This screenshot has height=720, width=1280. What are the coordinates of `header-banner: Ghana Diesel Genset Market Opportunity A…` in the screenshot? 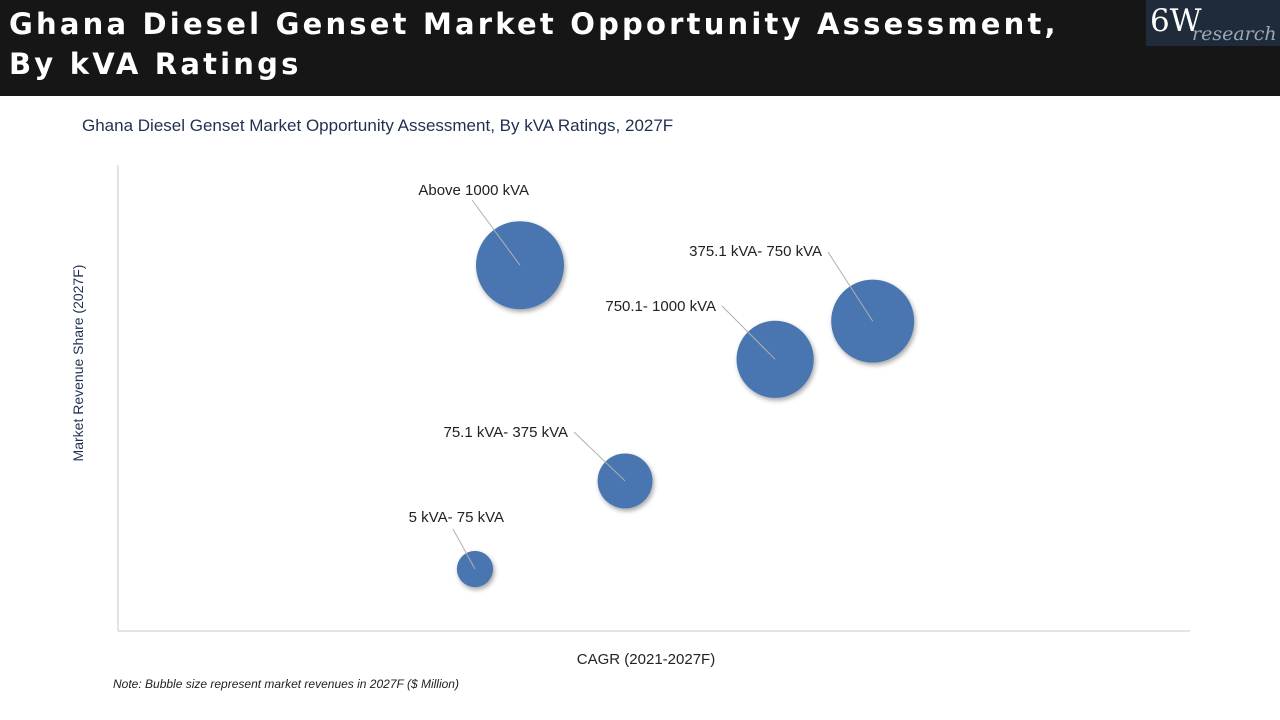 It's located at (640, 48).